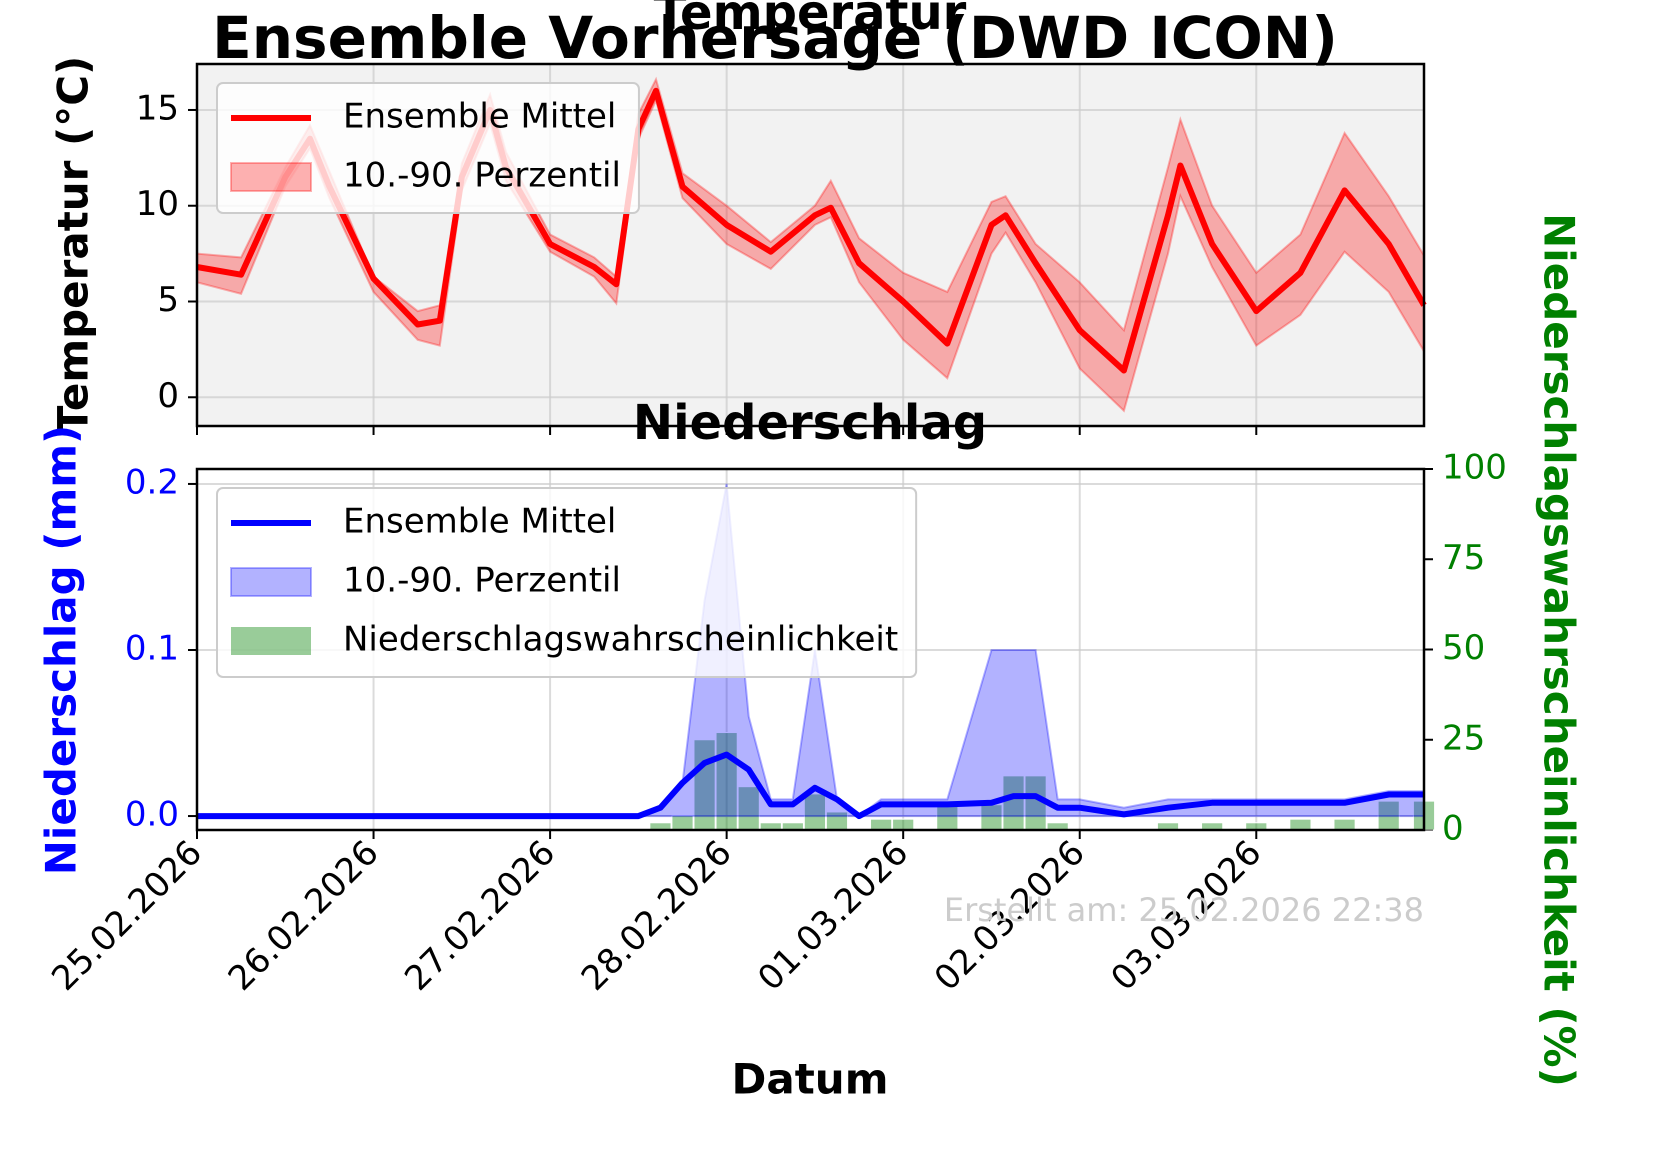 This screenshot has width=1657, height=1151. I want to click on y-tick-label: 15, so click(157, 108).